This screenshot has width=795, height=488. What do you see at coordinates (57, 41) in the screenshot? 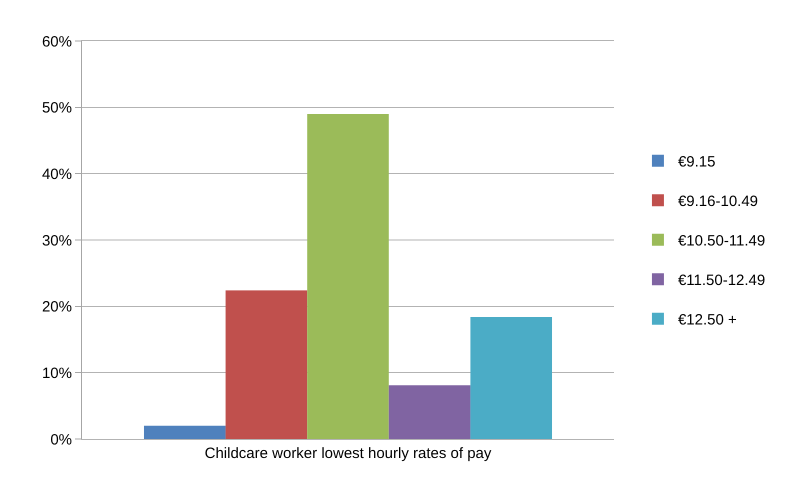
I see `y-tick-label: 60%` at bounding box center [57, 41].